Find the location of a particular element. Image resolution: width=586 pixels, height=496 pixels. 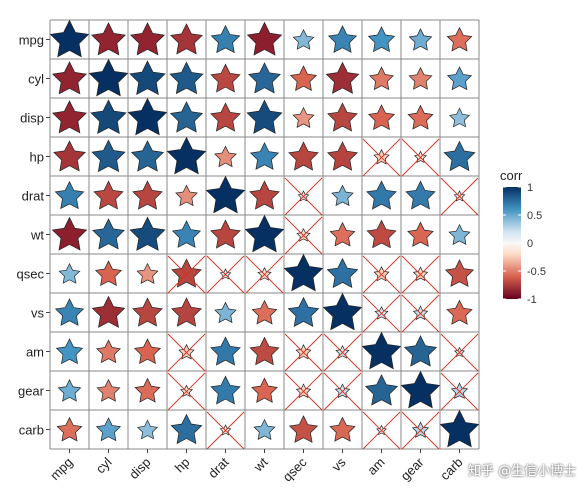

x-tick-label: disp is located at coordinates (139, 468).